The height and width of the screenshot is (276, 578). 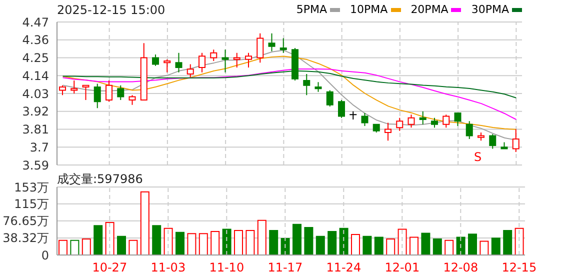 What do you see at coordinates (25, 221) in the screenshot?
I see `y-tick-label: 76.65万` at bounding box center [25, 221].